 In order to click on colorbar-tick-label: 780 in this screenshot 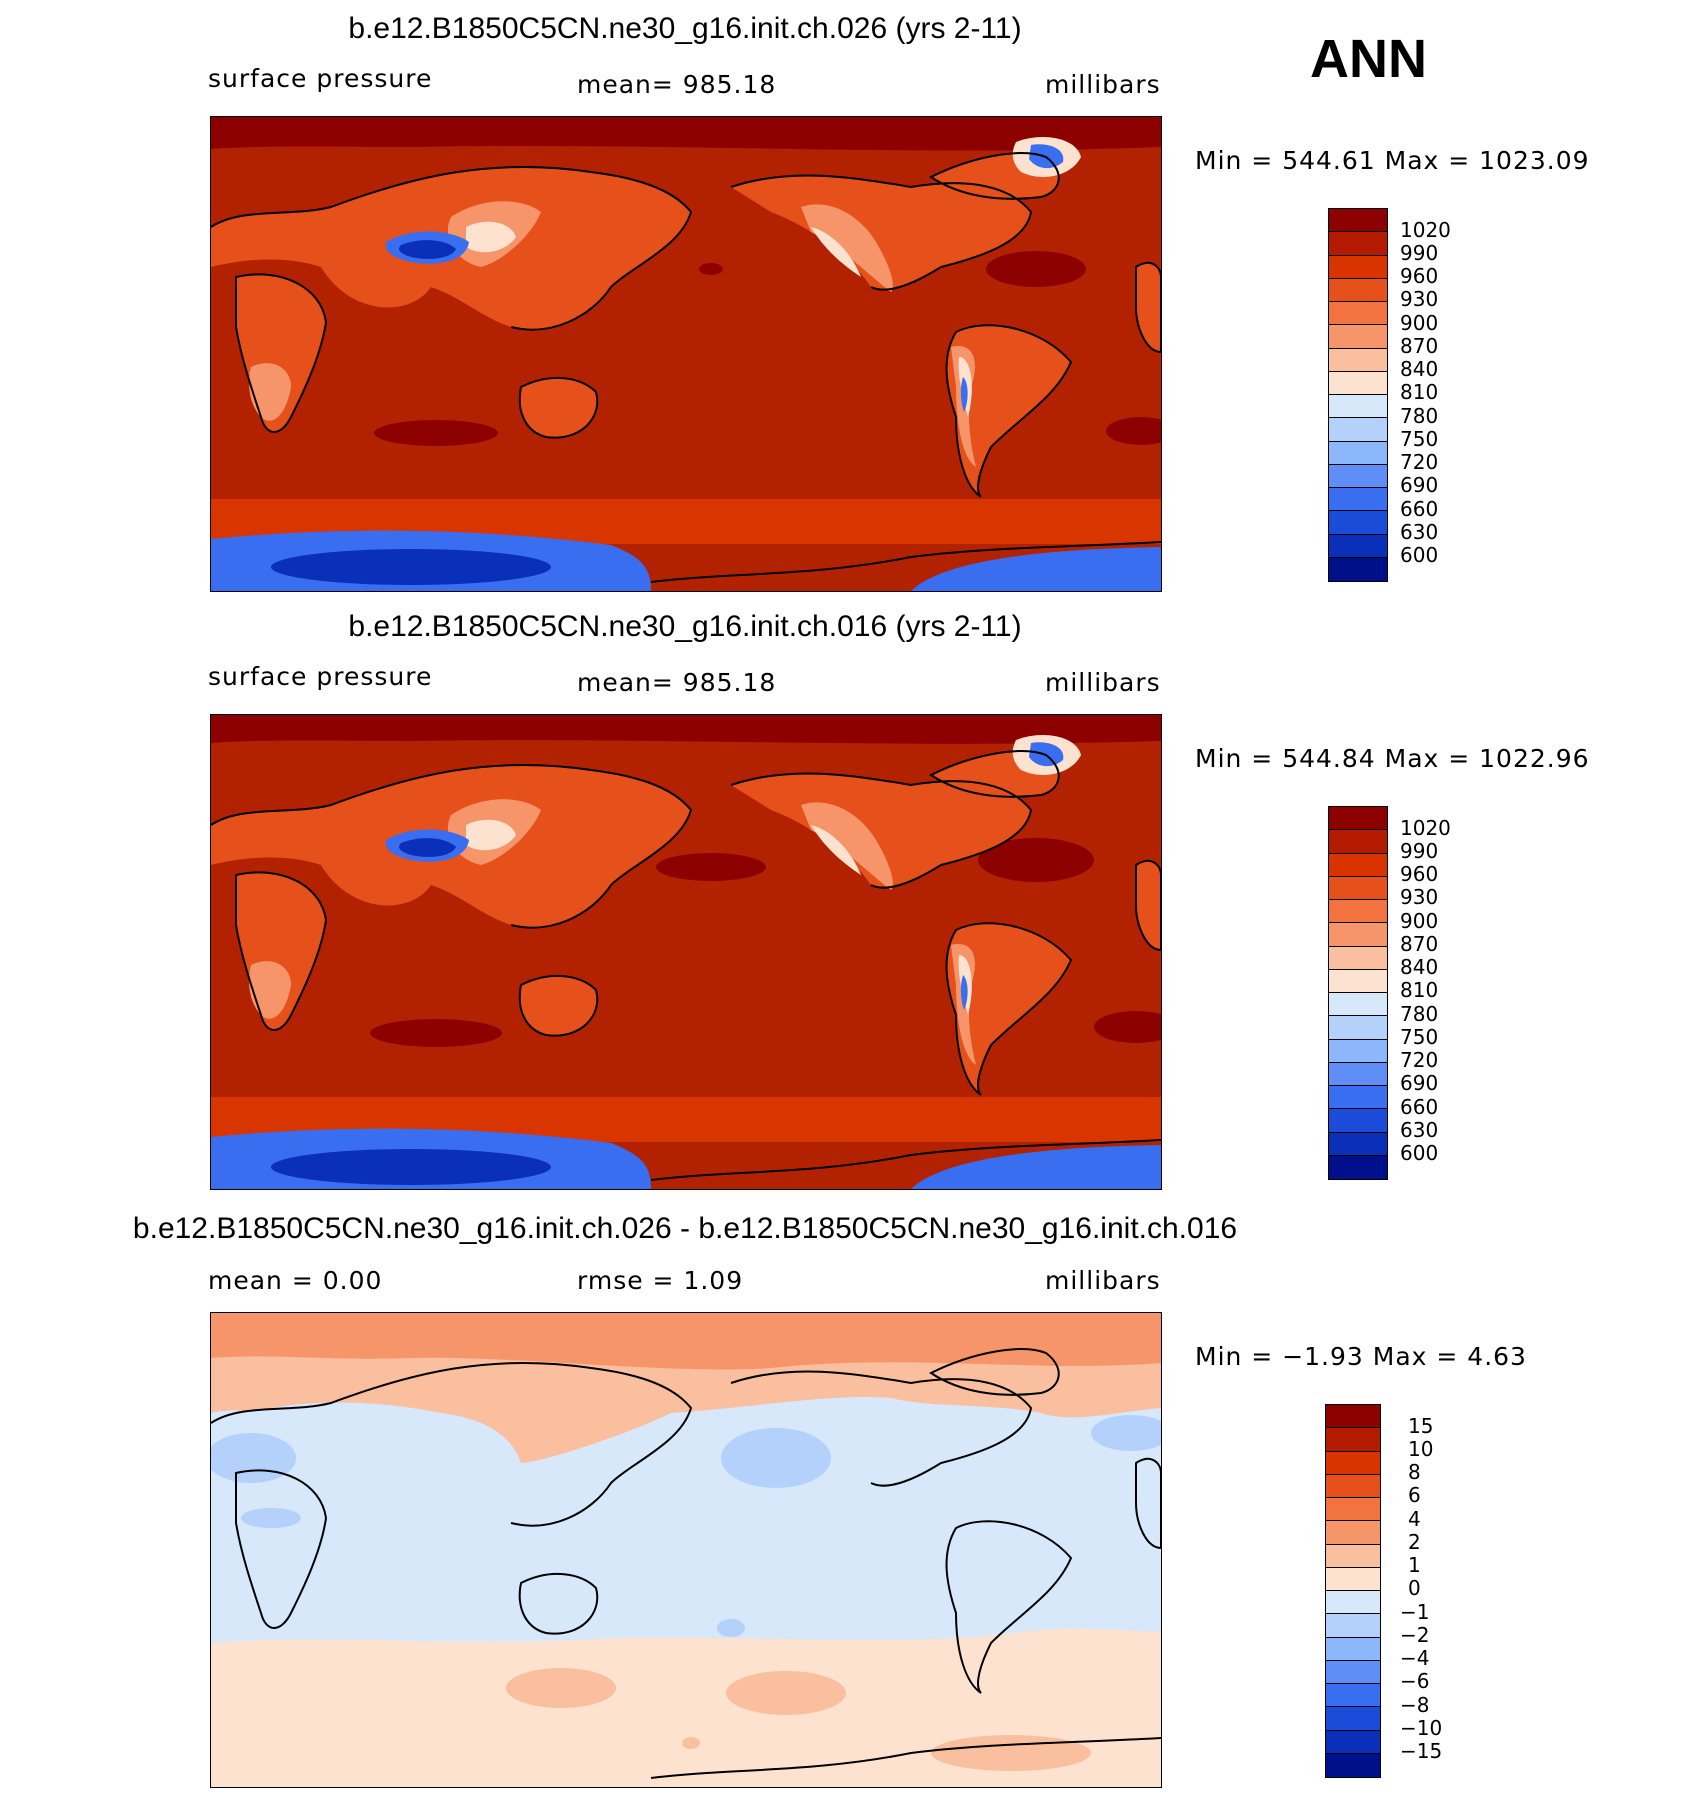, I will do `click(1419, 416)`.